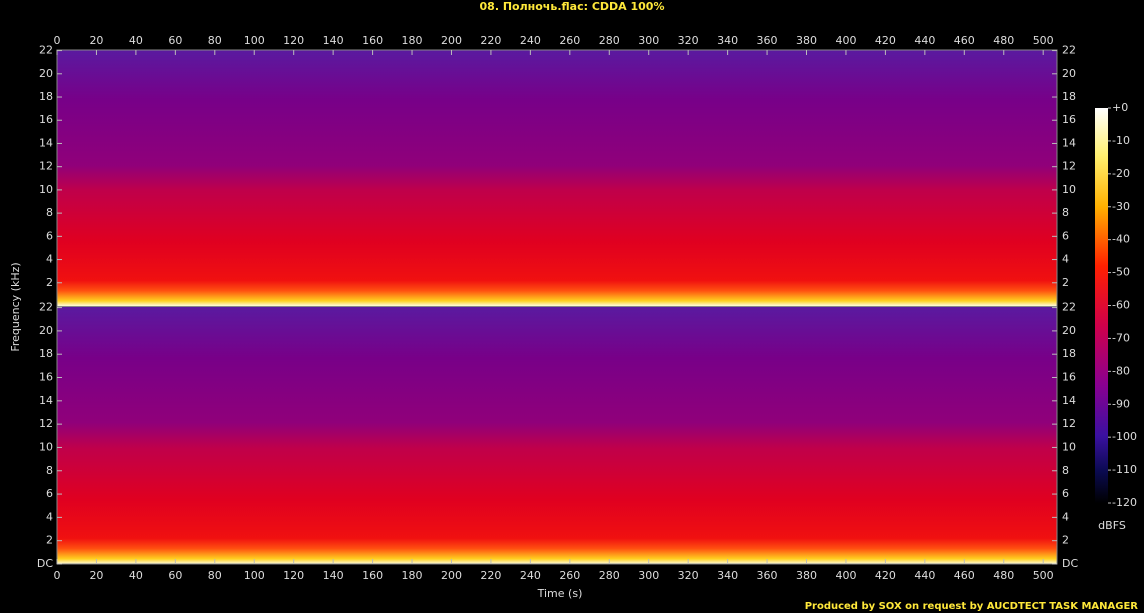 This screenshot has width=1144, height=613. Describe the element at coordinates (451, 575) in the screenshot. I see `x-tick-label: 200` at that location.